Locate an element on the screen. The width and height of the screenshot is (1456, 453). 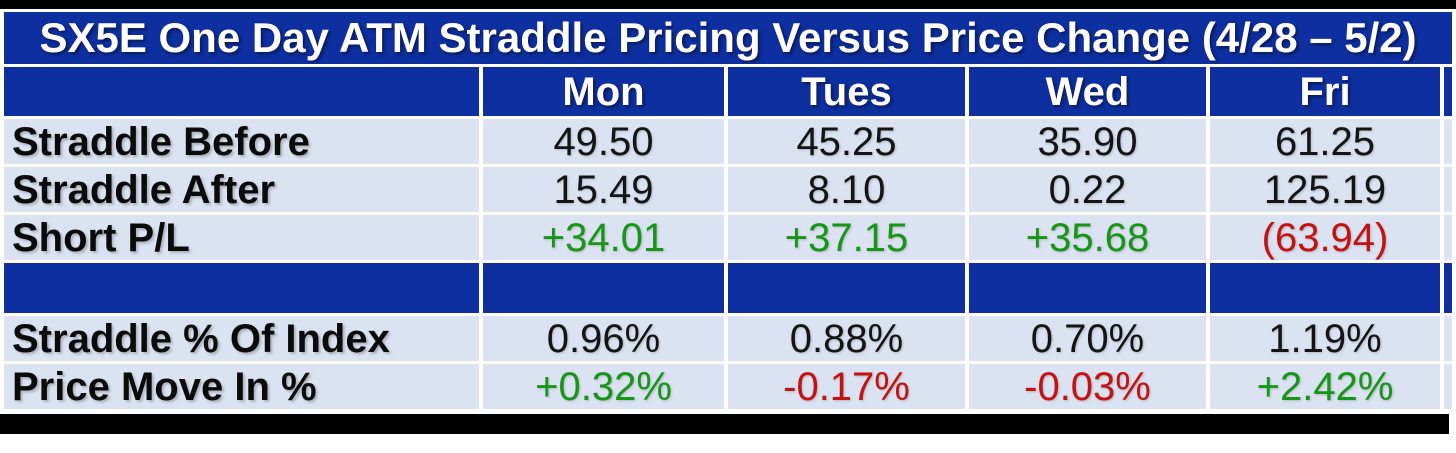
header-mon: Mon is located at coordinates (603, 91).